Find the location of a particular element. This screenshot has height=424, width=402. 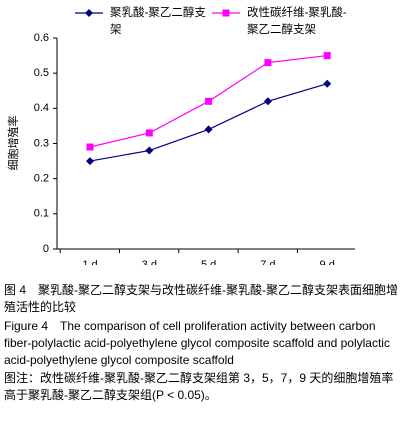

y-tick-label: 0.3 is located at coordinates (41, 143).